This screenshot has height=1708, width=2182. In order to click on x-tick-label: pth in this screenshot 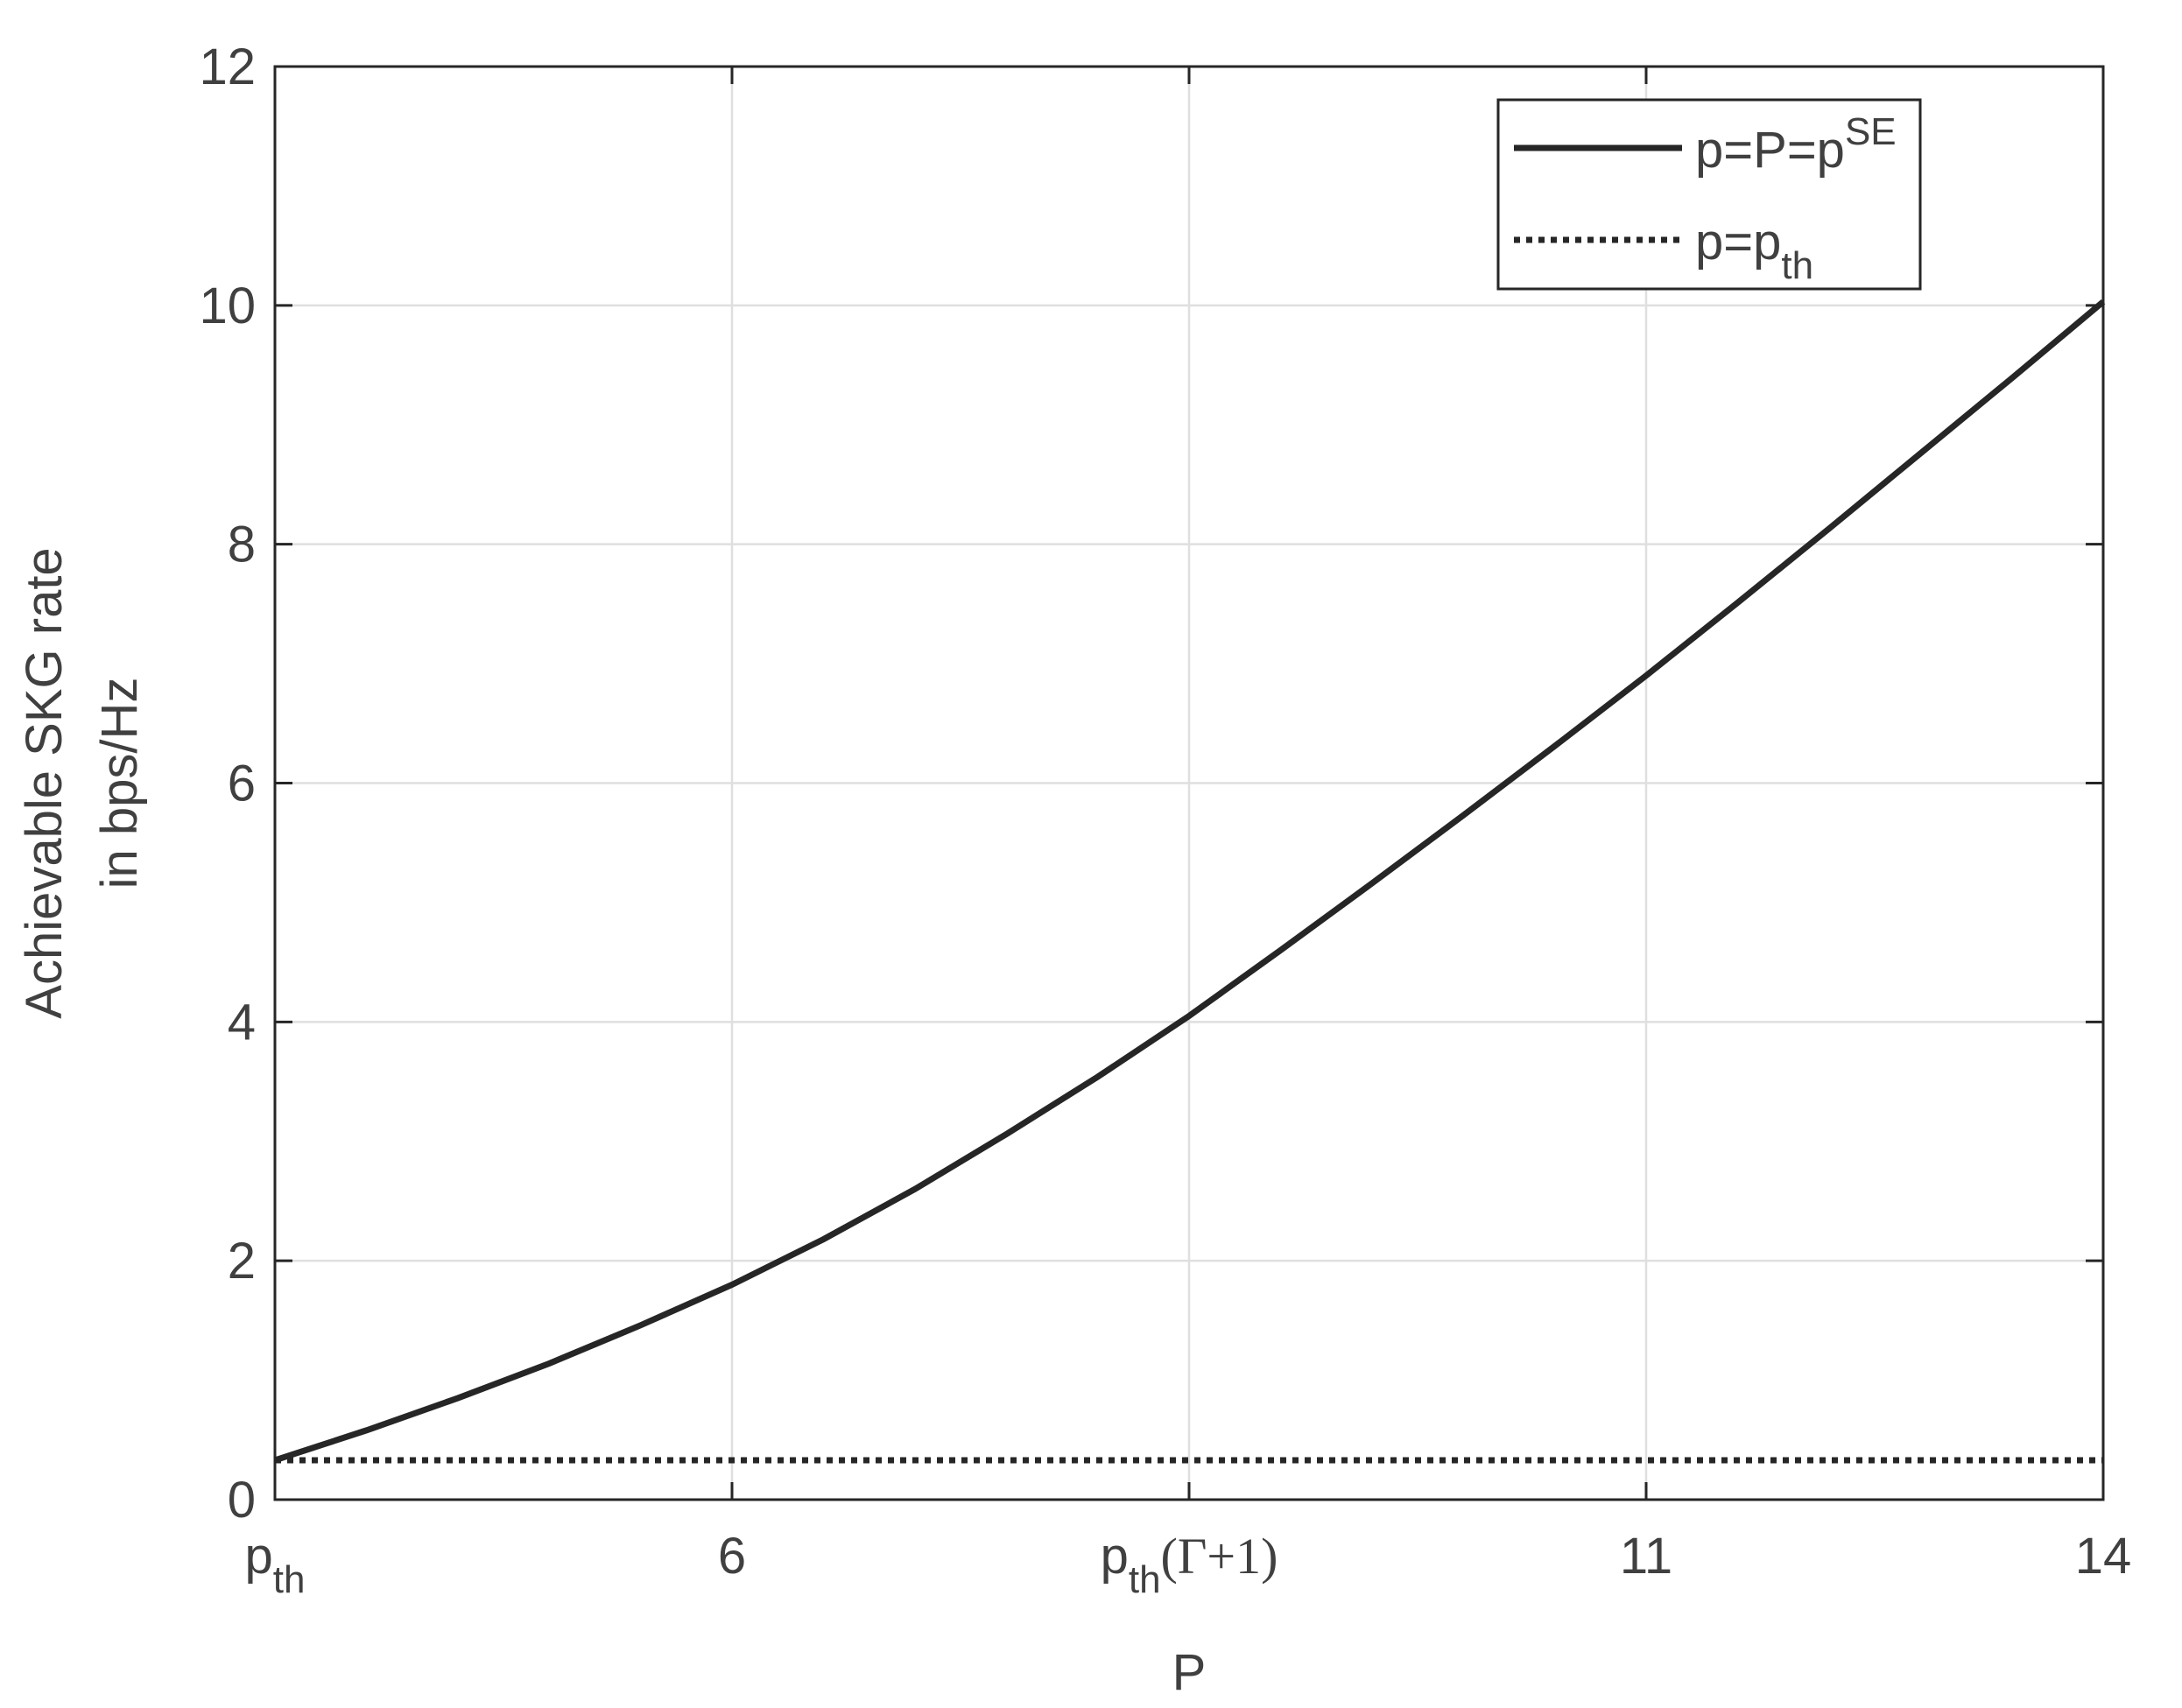, I will do `click(276, 1565)`.